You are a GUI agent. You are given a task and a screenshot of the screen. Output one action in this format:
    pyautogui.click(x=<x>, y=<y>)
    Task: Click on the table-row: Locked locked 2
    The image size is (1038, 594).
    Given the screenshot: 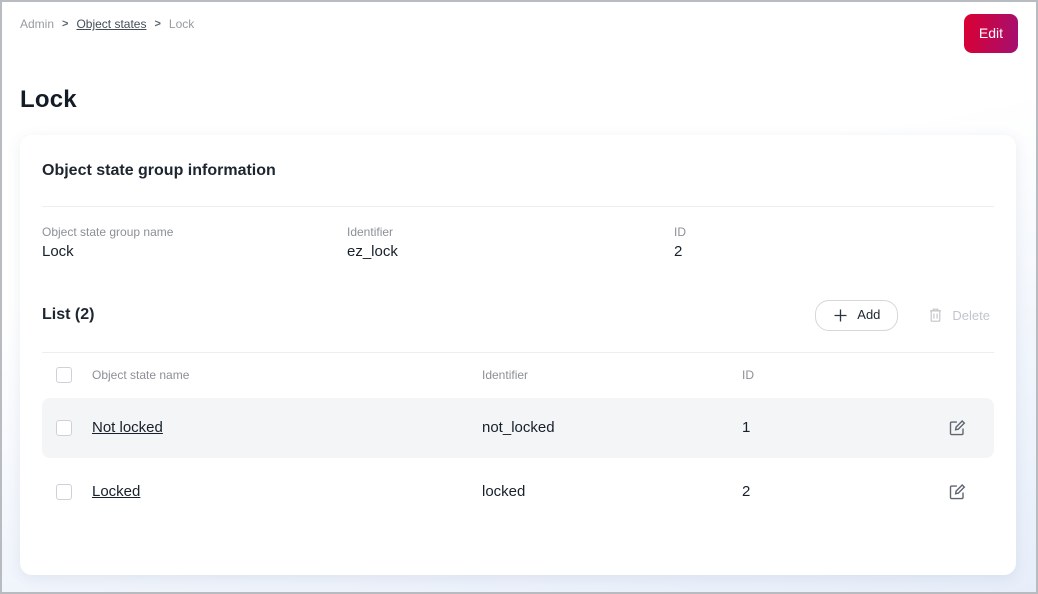 What is the action you would take?
    pyautogui.click(x=518, y=492)
    